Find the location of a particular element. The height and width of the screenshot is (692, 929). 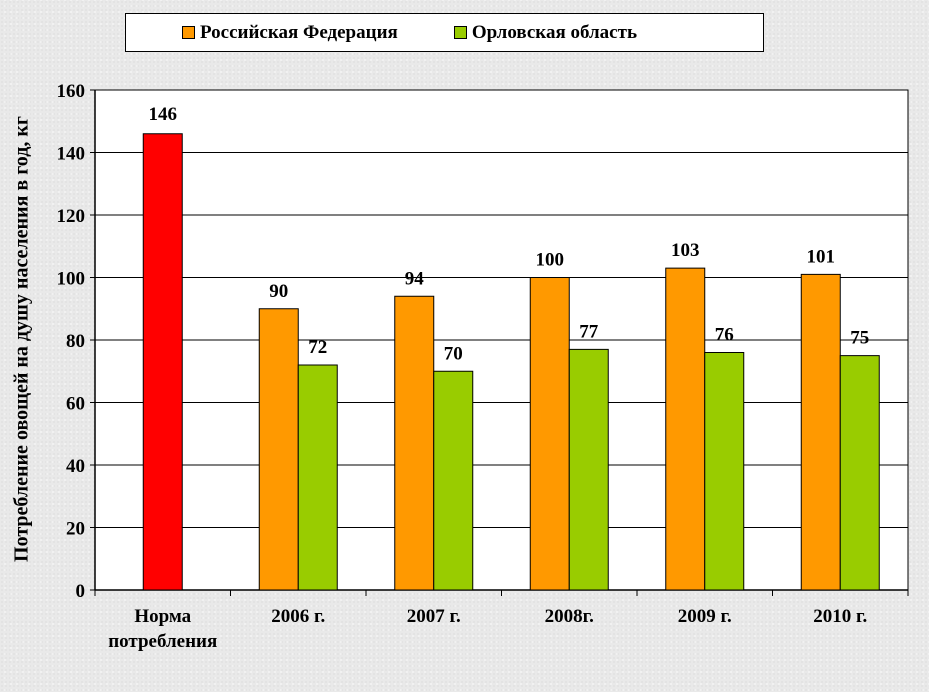

y-tick-label: 60 is located at coordinates (75, 404).